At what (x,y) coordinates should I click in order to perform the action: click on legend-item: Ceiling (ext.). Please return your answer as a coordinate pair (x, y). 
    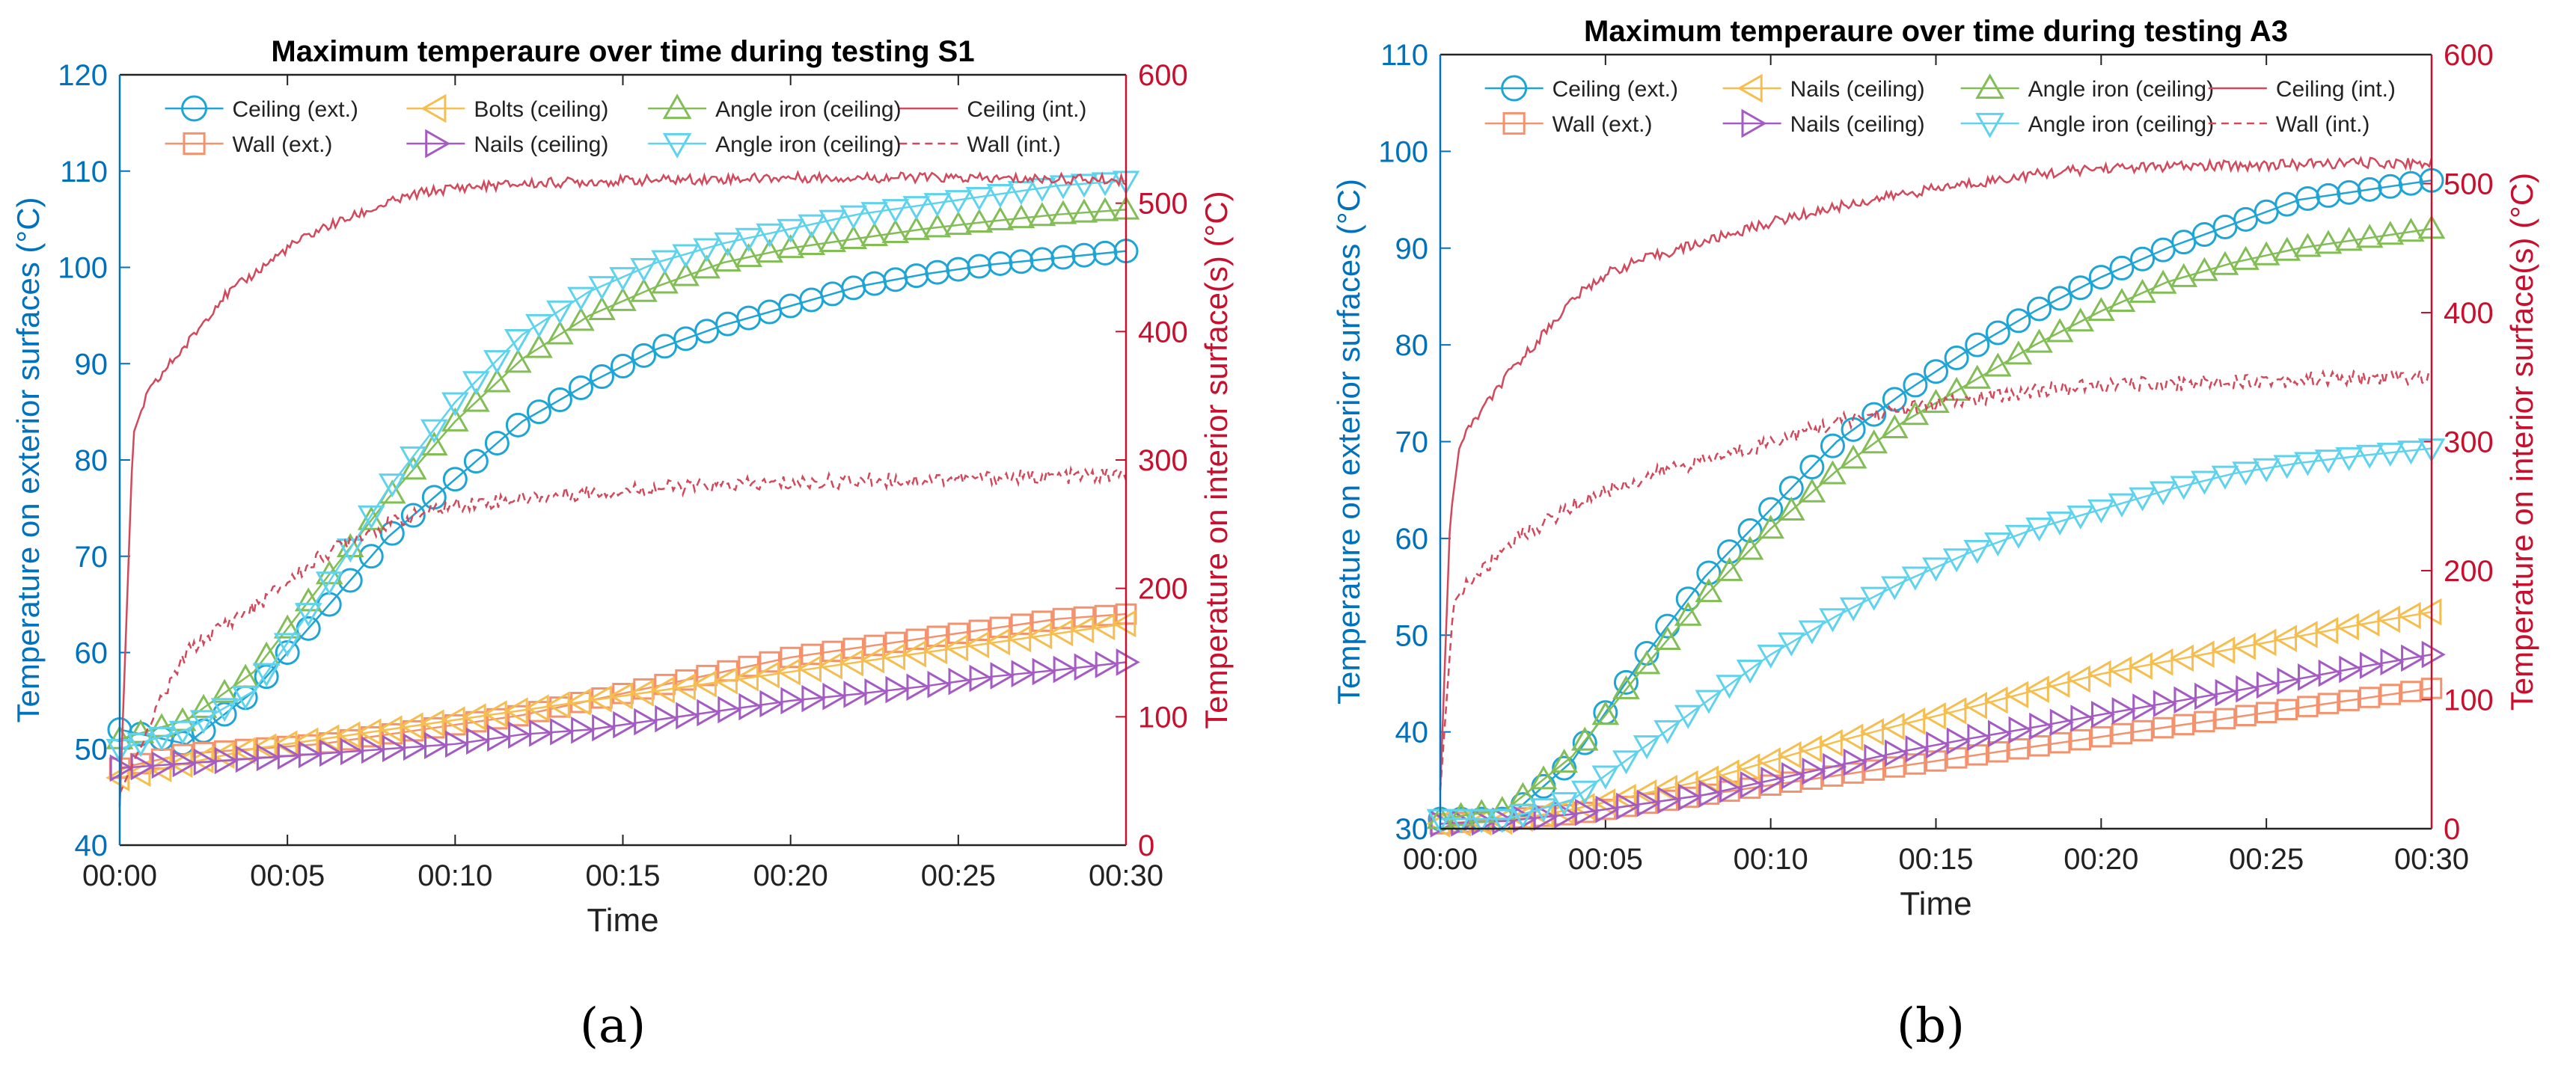
    Looking at the image, I should click on (1581, 88).